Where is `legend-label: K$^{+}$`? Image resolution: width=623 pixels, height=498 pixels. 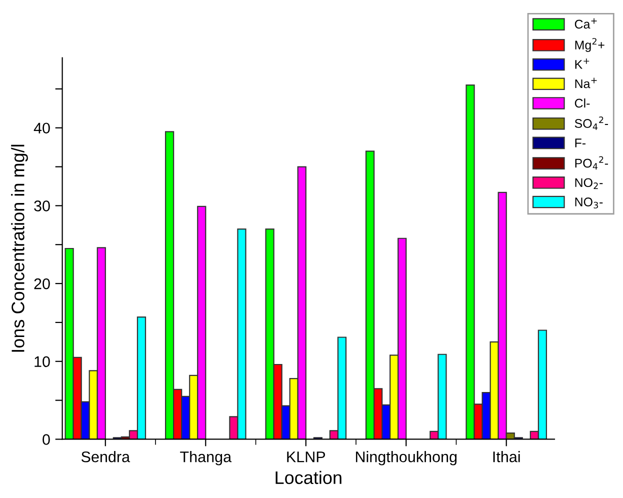
legend-label: K$^{+}$ is located at coordinates (582, 63).